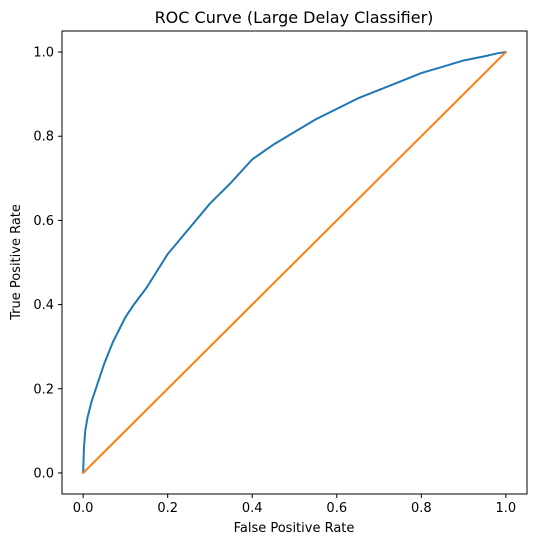 The image size is (536, 547). I want to click on x-tick-label: 0.6, so click(336, 508).